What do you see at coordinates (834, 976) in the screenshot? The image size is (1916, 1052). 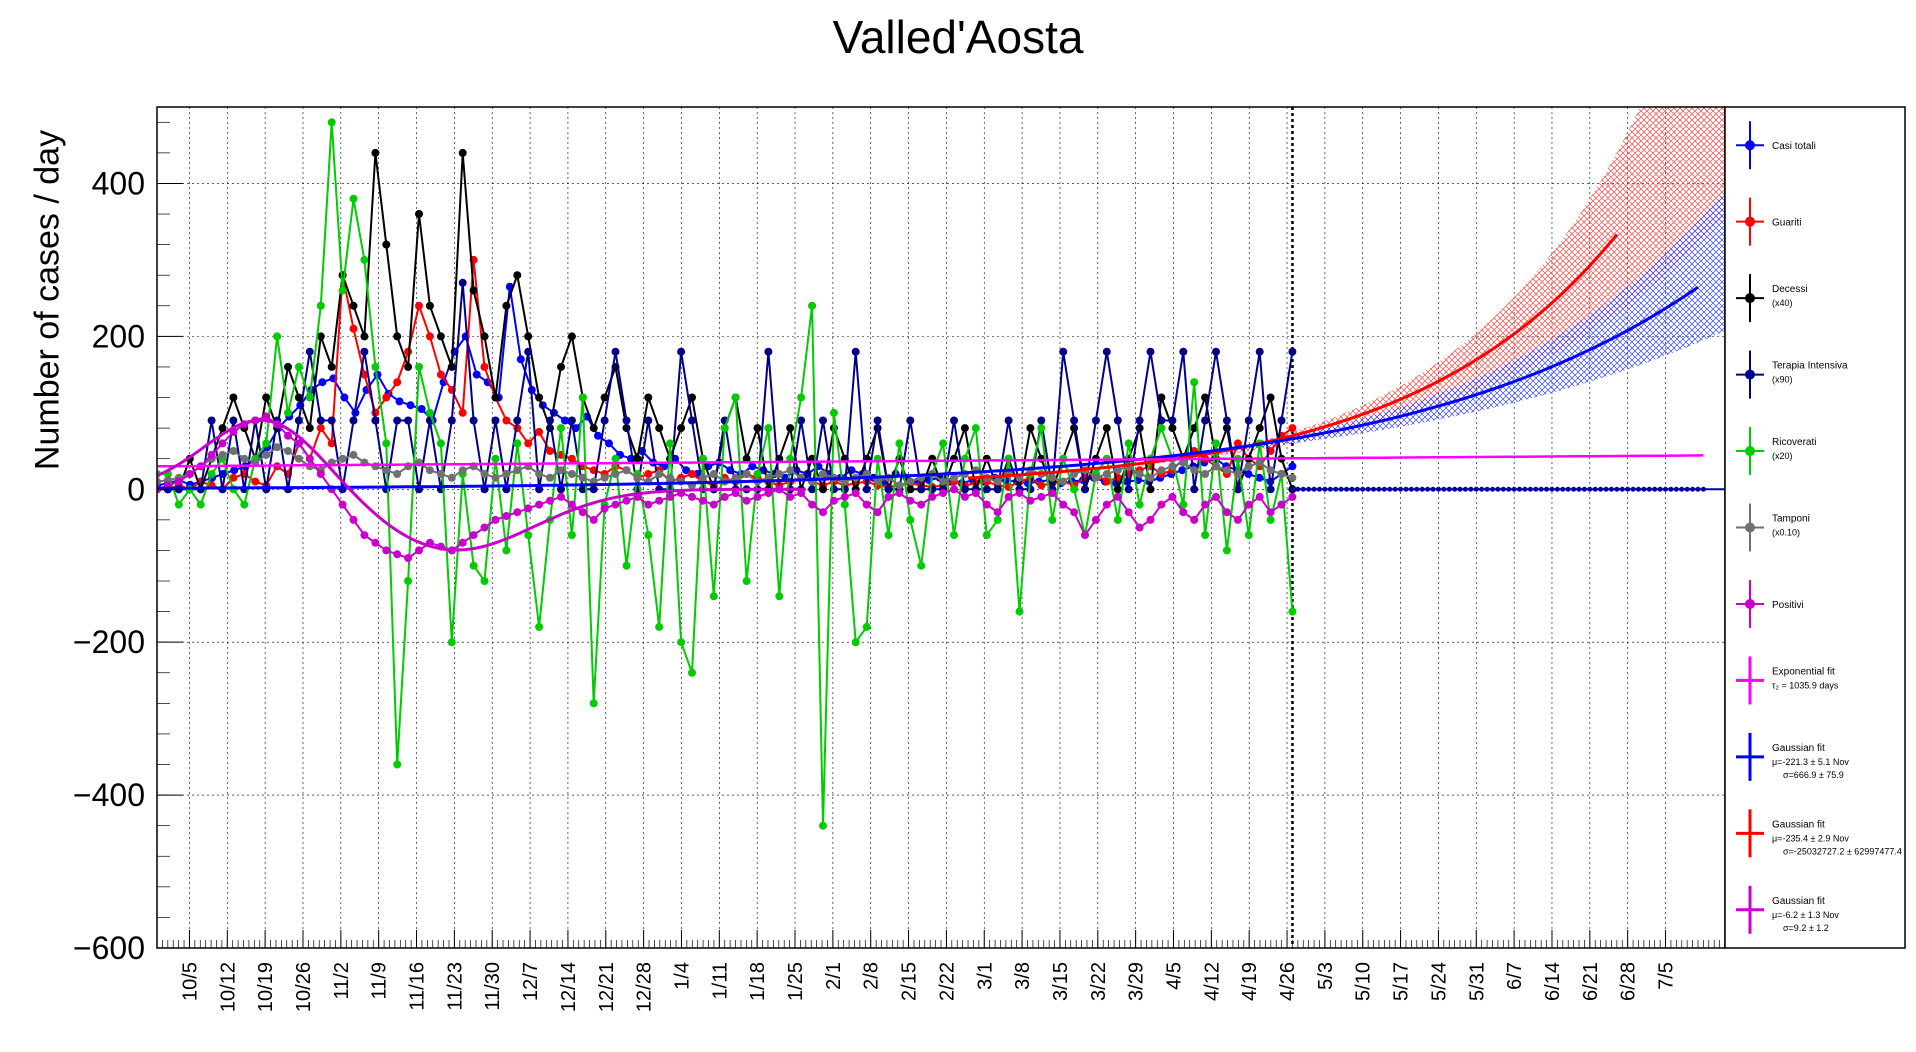 I see `x-tick-label: 2/1` at bounding box center [834, 976].